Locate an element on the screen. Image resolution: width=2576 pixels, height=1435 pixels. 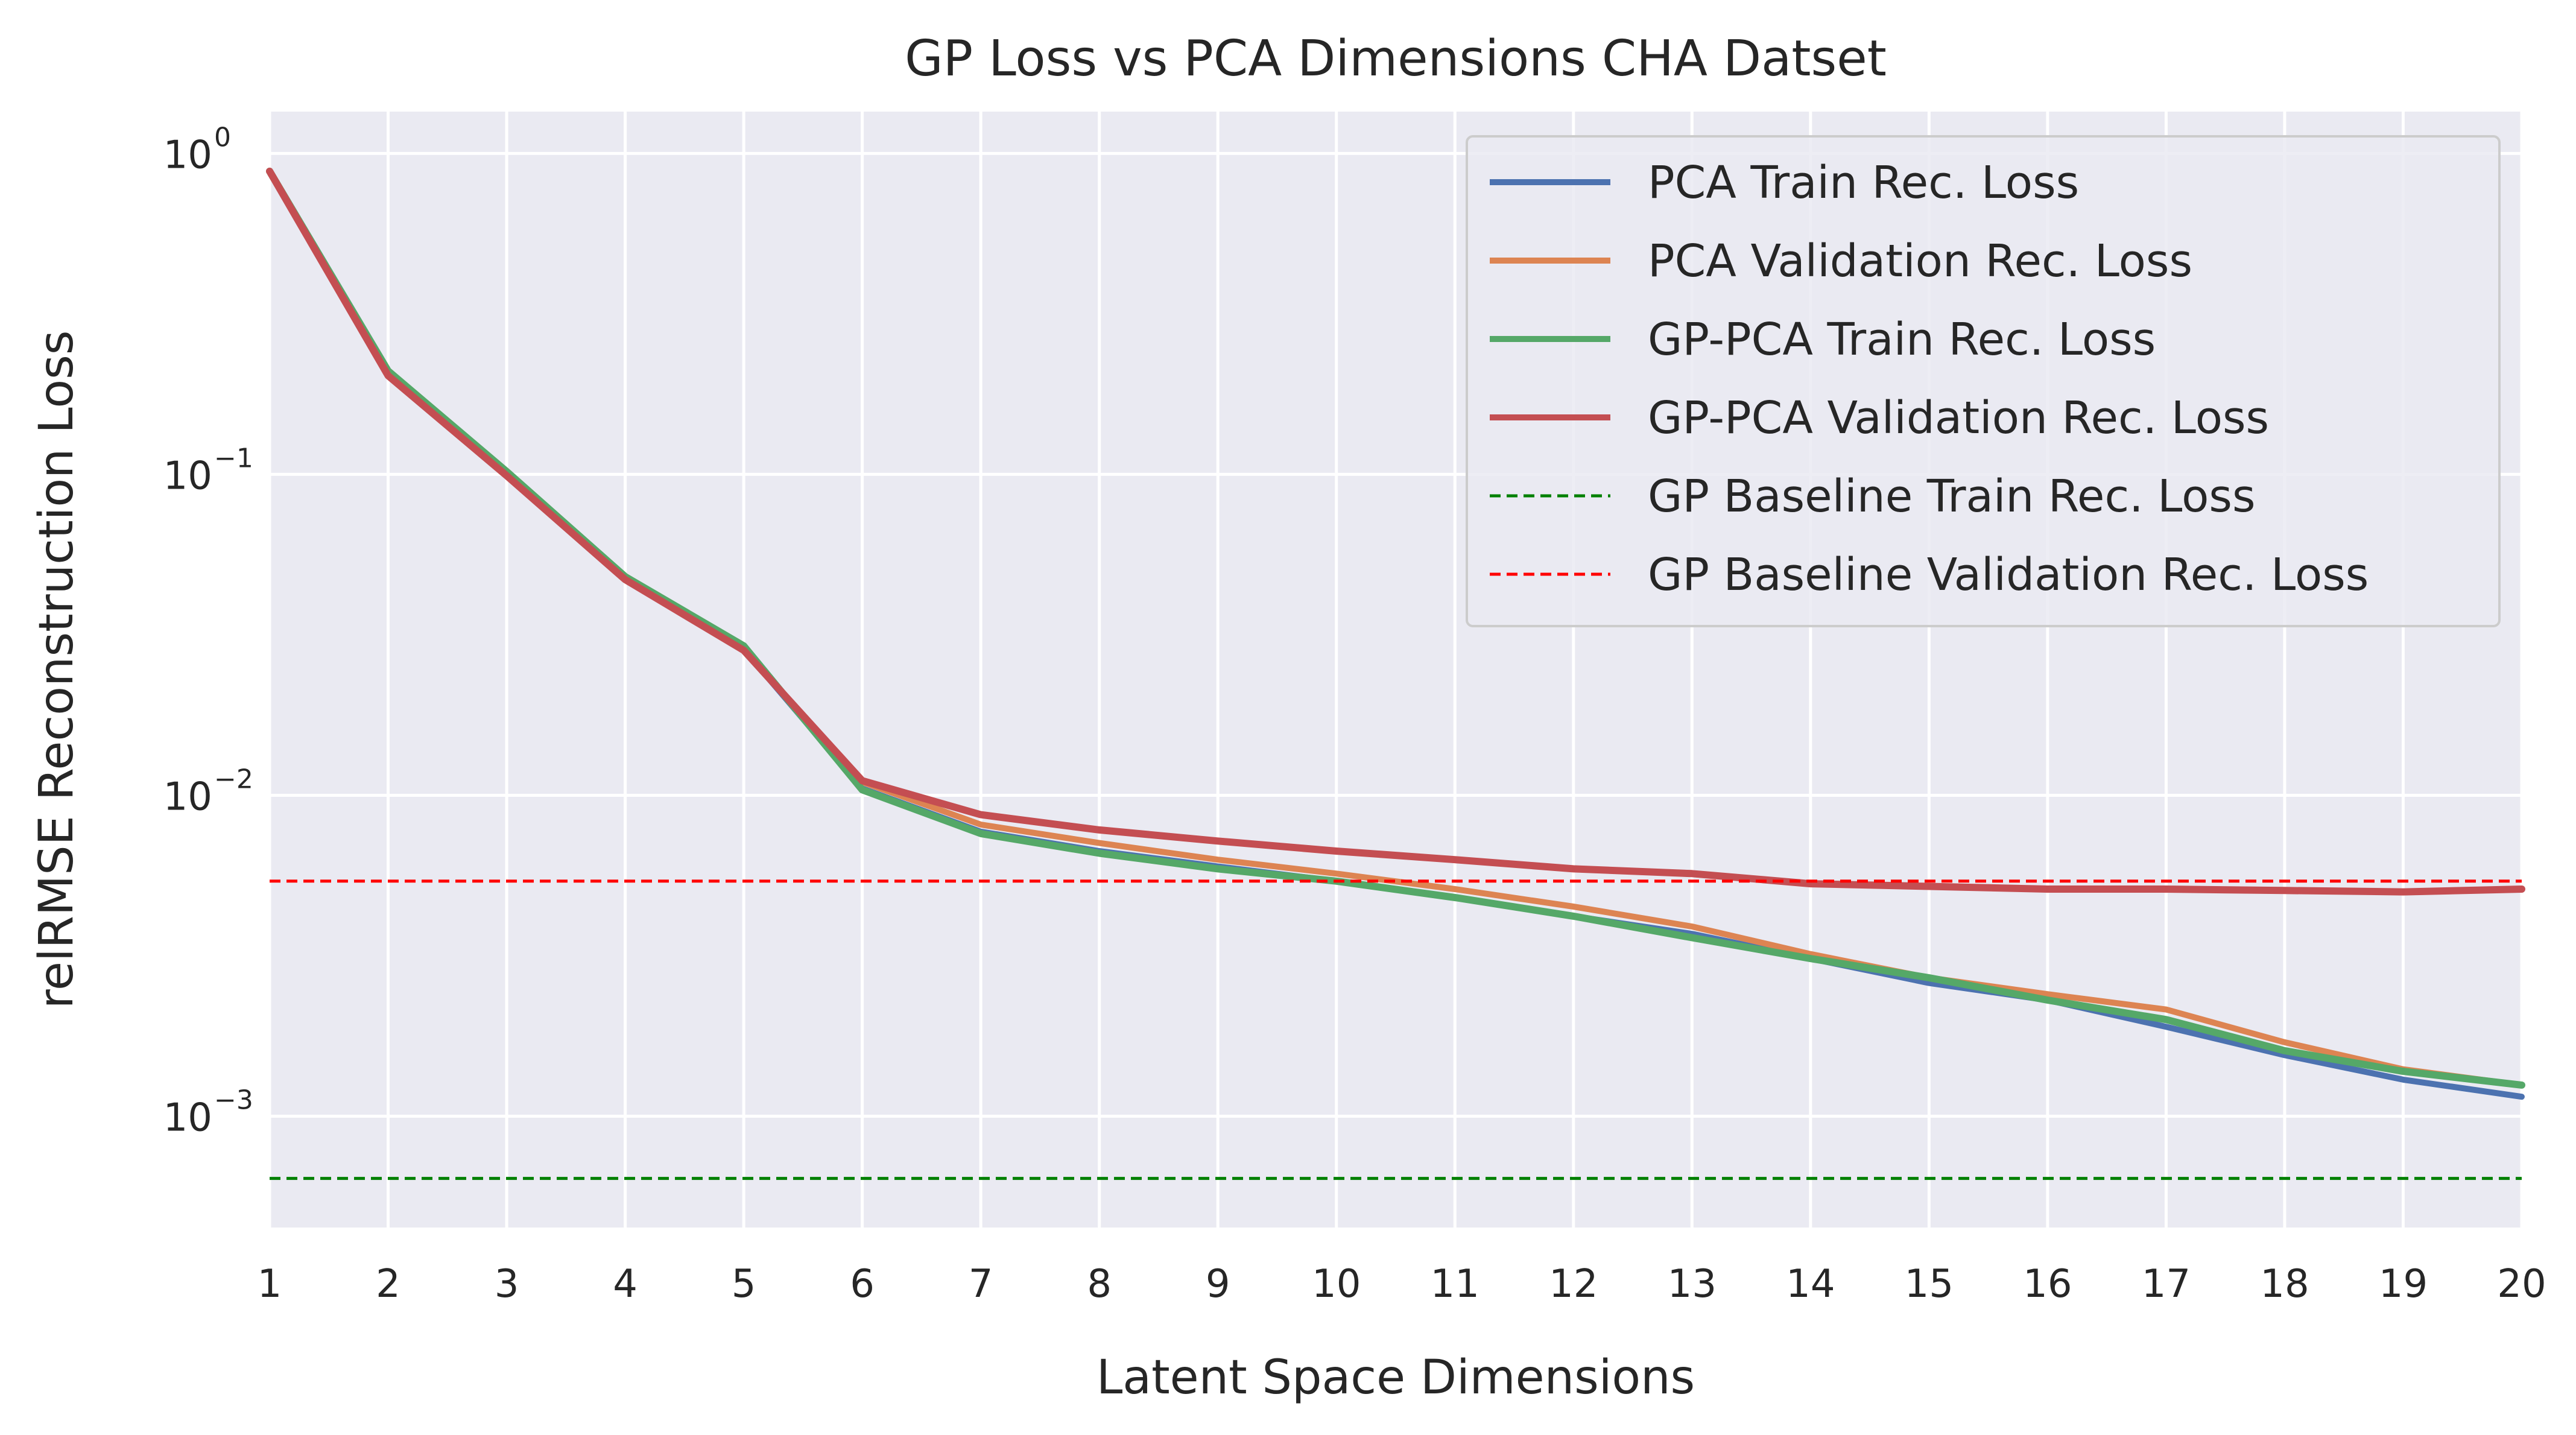
x-tick-label: 12 is located at coordinates (1573, 1284).